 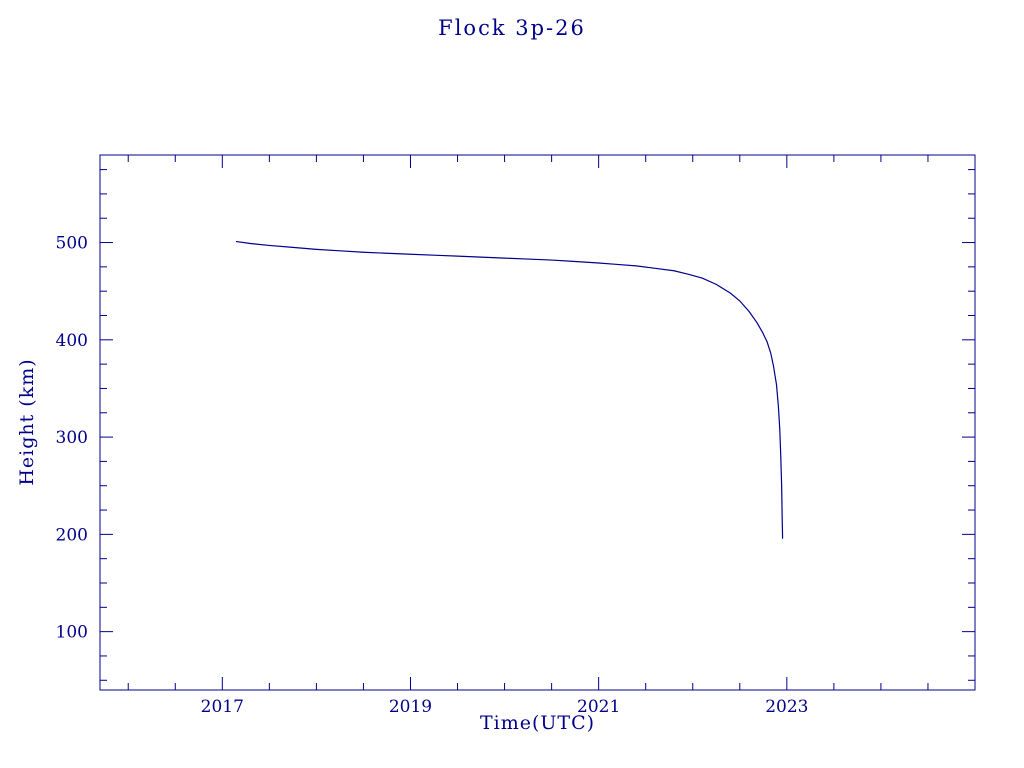 What do you see at coordinates (72, 633) in the screenshot?
I see `y-tick-label: 100` at bounding box center [72, 633].